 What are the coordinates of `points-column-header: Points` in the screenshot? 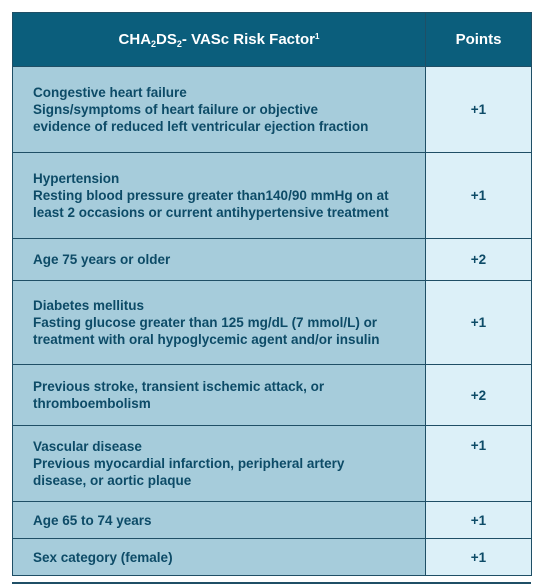 It's located at (478, 39).